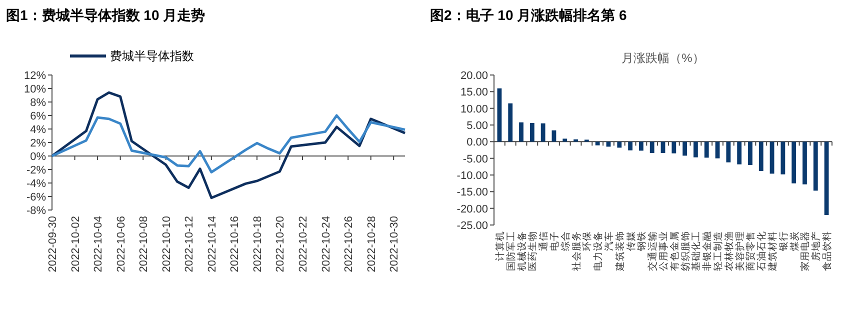 This screenshot has width=849, height=332. I want to click on x-tick-label: 建筑材料, so click(772, 251).